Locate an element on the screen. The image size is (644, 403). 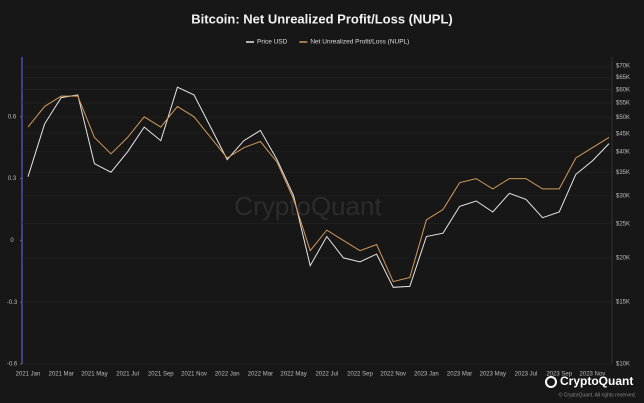
y2-tick-label: $50K is located at coordinates (623, 118).